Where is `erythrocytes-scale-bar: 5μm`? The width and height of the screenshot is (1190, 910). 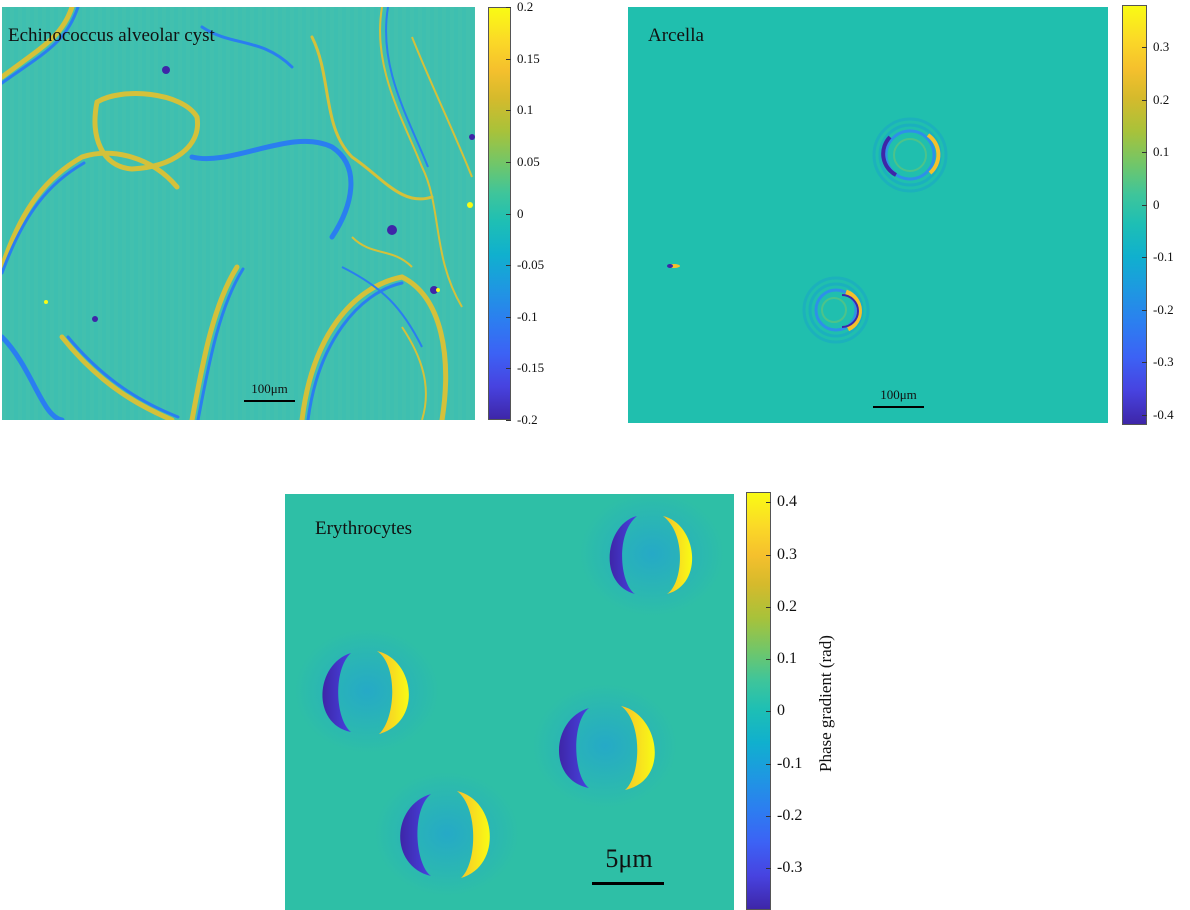 erythrocytes-scale-bar: 5μm is located at coordinates (629, 866).